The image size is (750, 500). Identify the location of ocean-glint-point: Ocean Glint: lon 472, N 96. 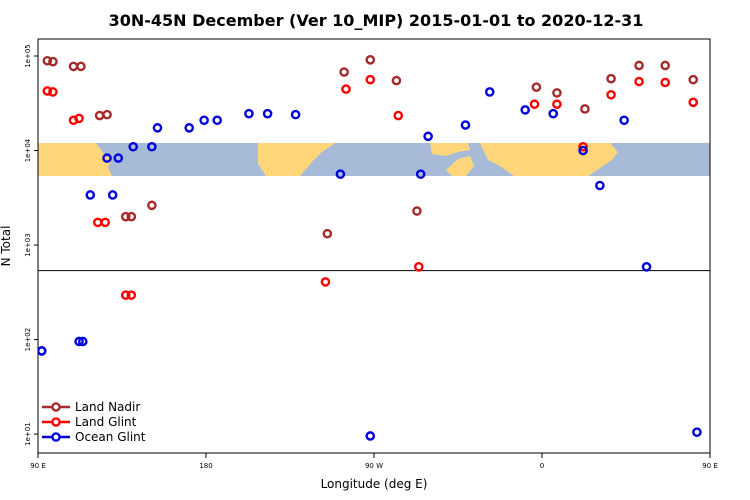
(79, 341).